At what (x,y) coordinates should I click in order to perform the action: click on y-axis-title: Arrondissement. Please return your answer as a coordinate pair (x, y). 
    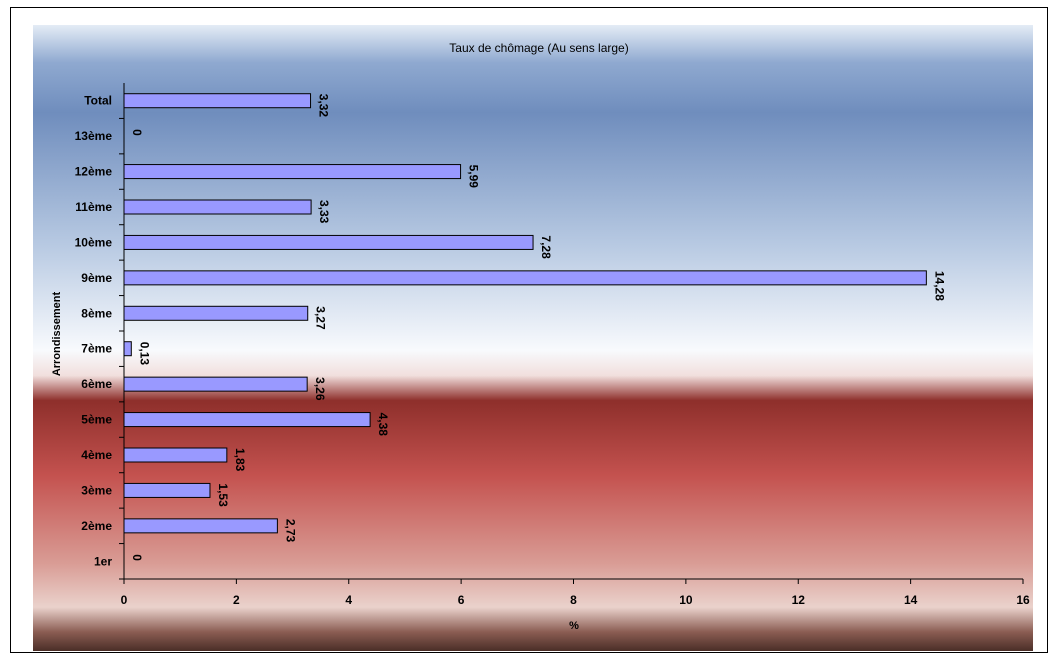
    Looking at the image, I should click on (57, 333).